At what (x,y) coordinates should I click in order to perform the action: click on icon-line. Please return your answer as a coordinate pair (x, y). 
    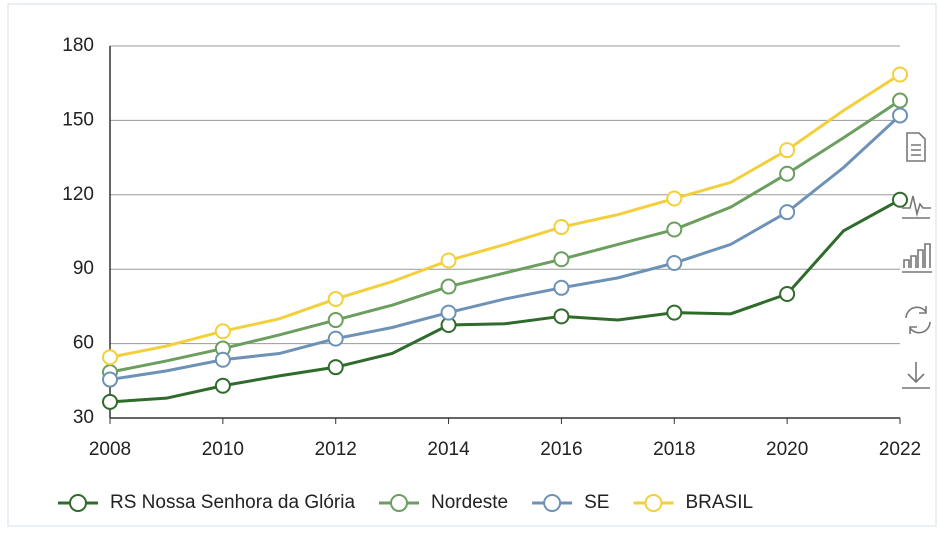
    Looking at the image, I should click on (916, 207).